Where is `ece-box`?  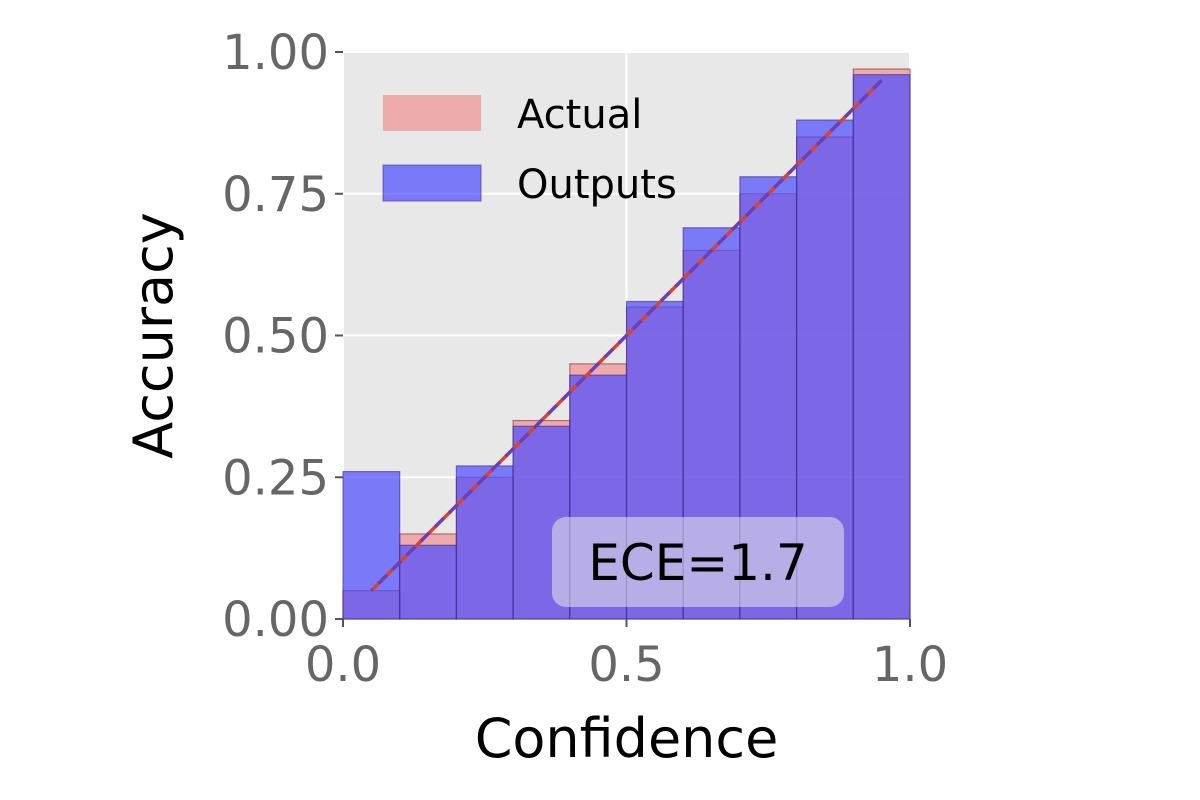
ece-box is located at coordinates (698, 562).